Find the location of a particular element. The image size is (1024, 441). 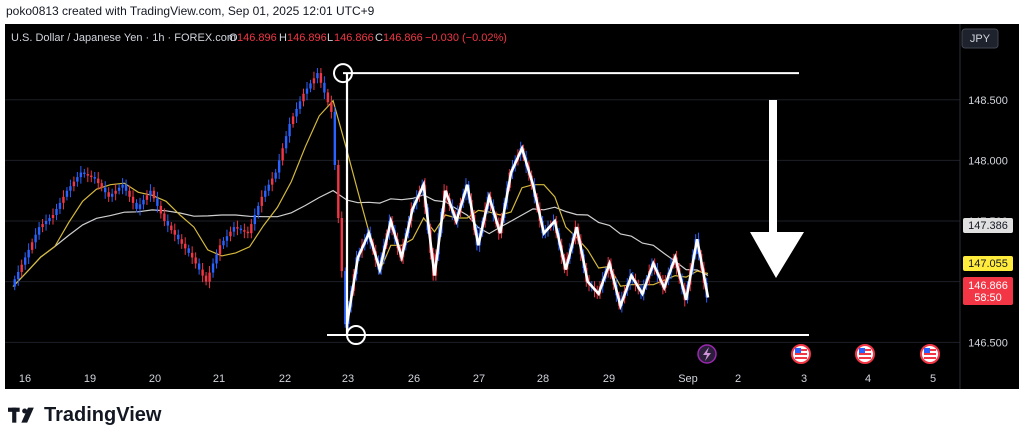

low-label: L is located at coordinates (330, 38).